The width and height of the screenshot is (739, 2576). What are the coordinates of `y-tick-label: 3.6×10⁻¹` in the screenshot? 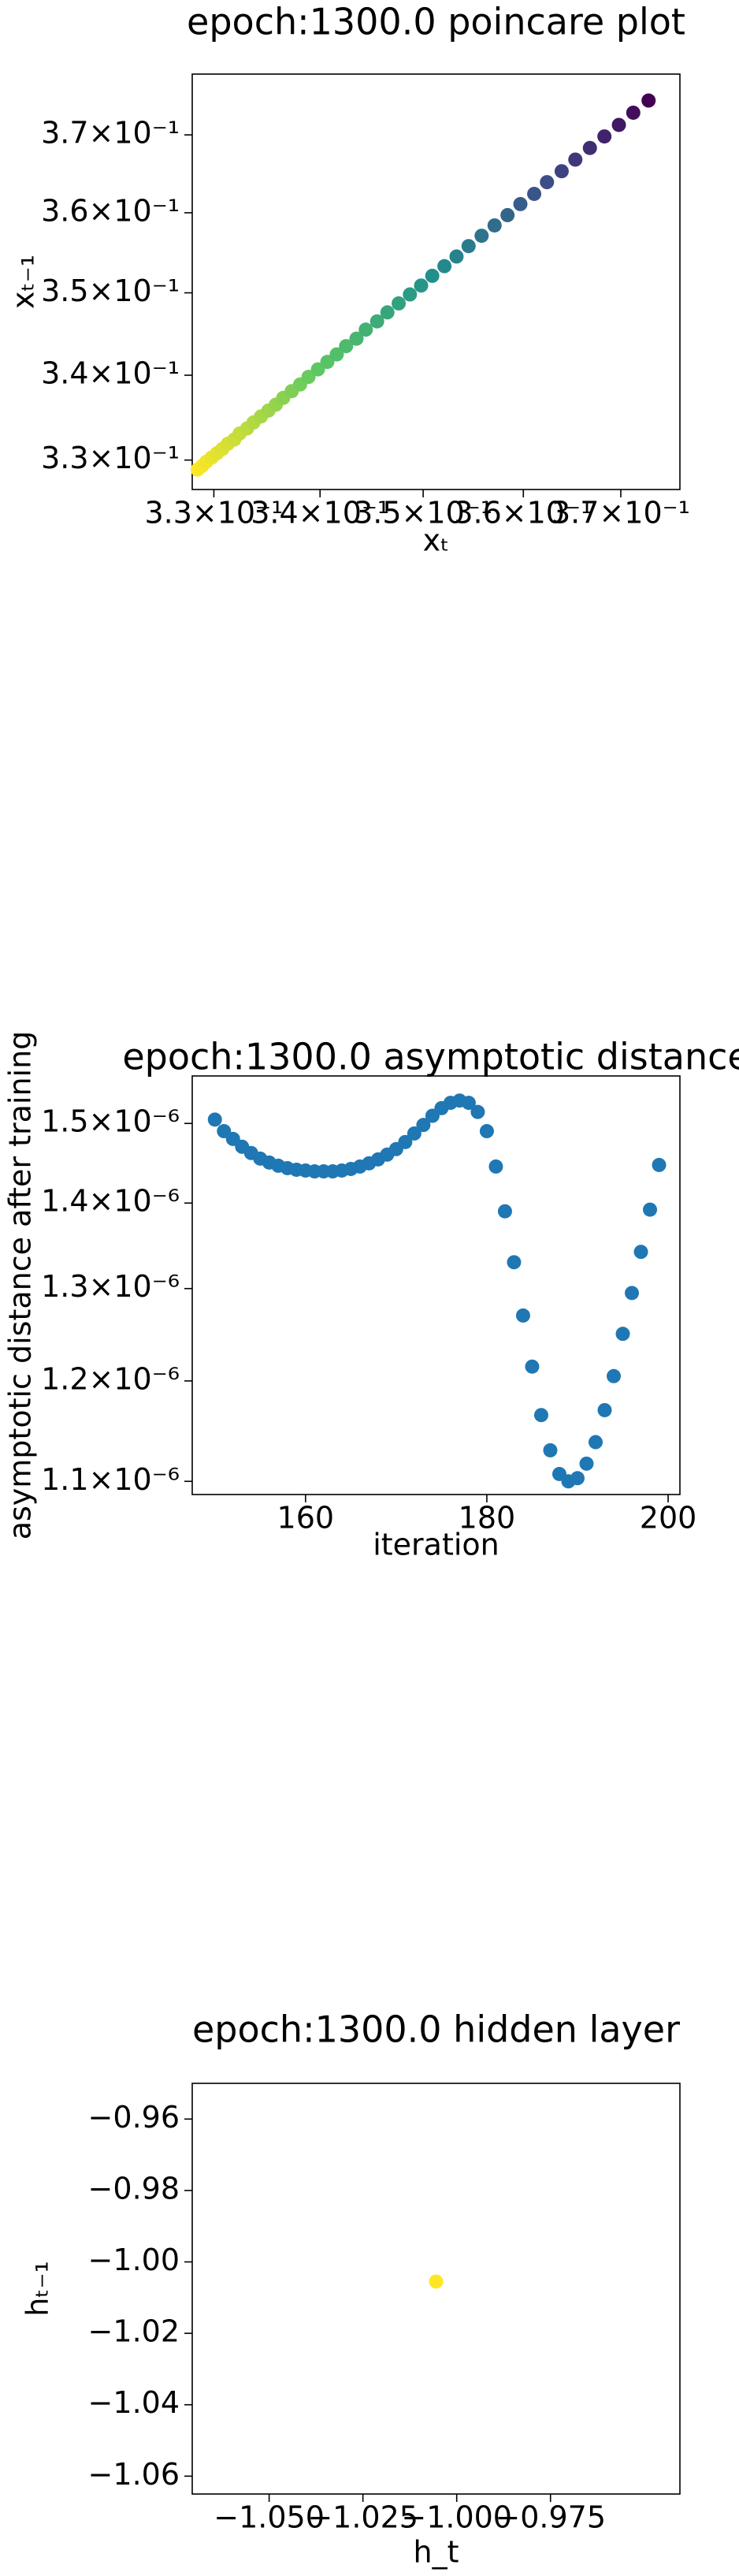 It's located at (111, 210).